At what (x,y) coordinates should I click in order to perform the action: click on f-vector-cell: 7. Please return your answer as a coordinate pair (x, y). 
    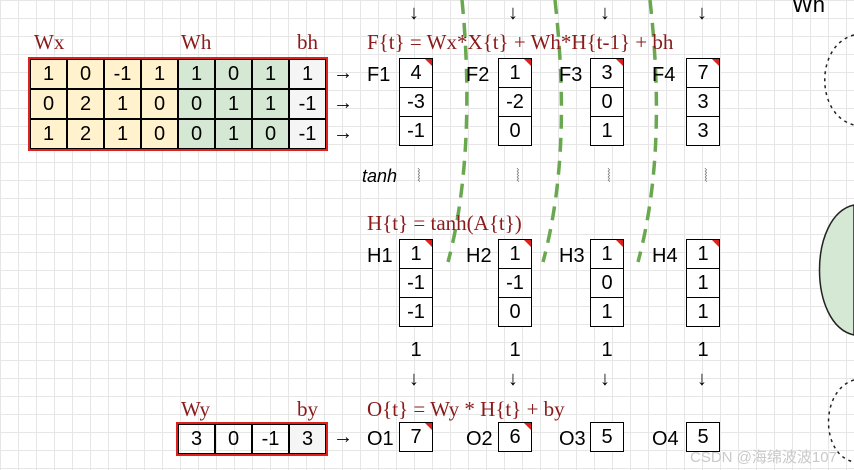
    Looking at the image, I should click on (703, 73).